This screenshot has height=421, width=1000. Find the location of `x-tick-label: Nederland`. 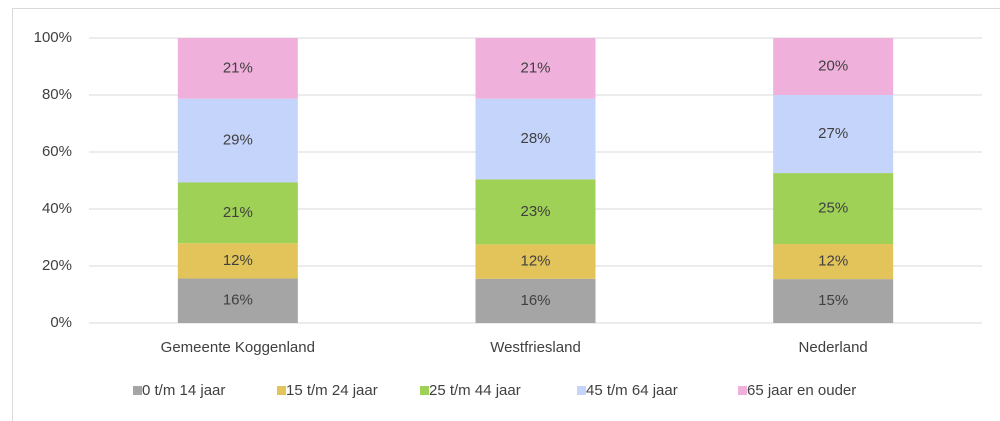

x-tick-label: Nederland is located at coordinates (833, 347).